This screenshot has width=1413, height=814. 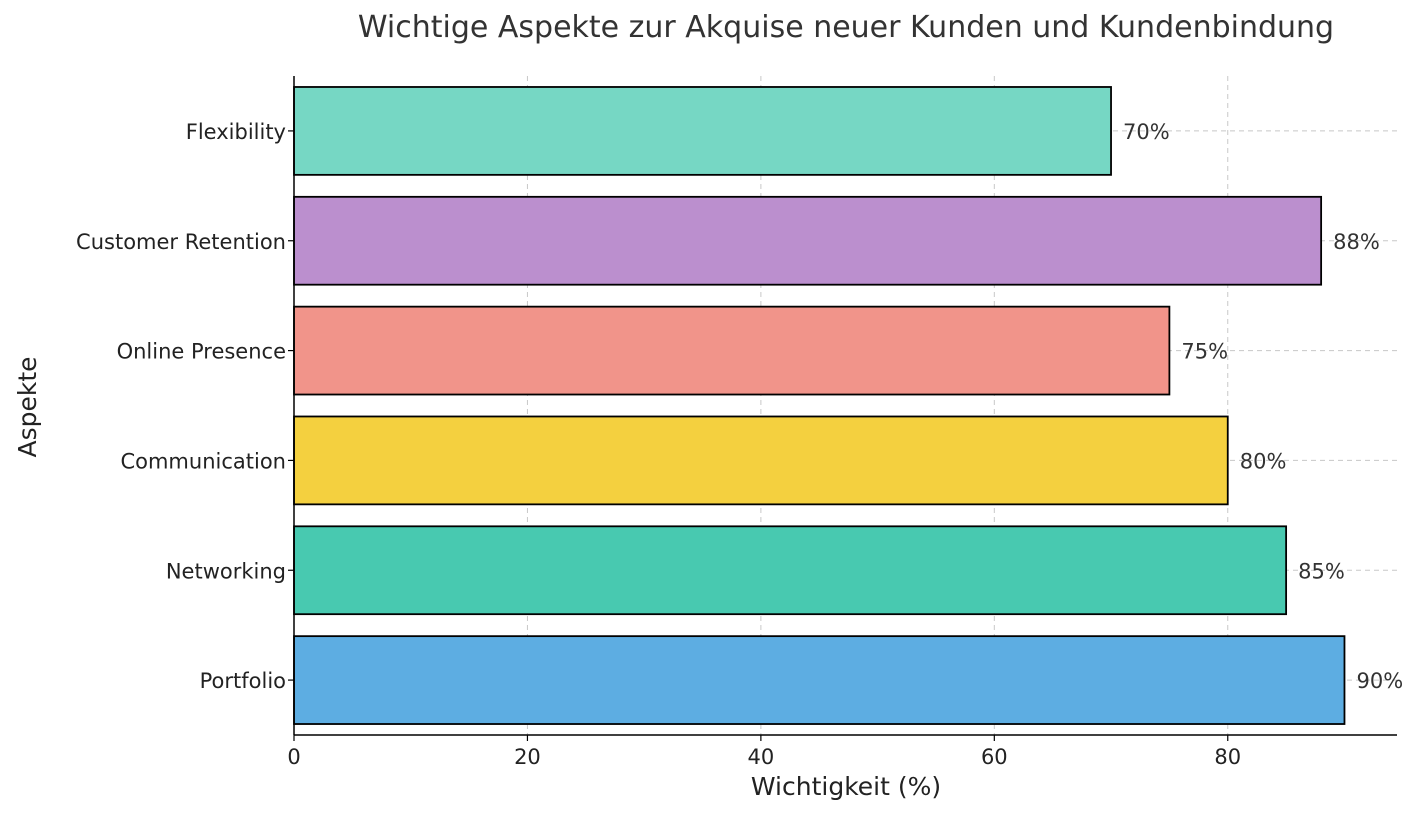 I want to click on bar-value-label: 88%, so click(x=1356, y=242).